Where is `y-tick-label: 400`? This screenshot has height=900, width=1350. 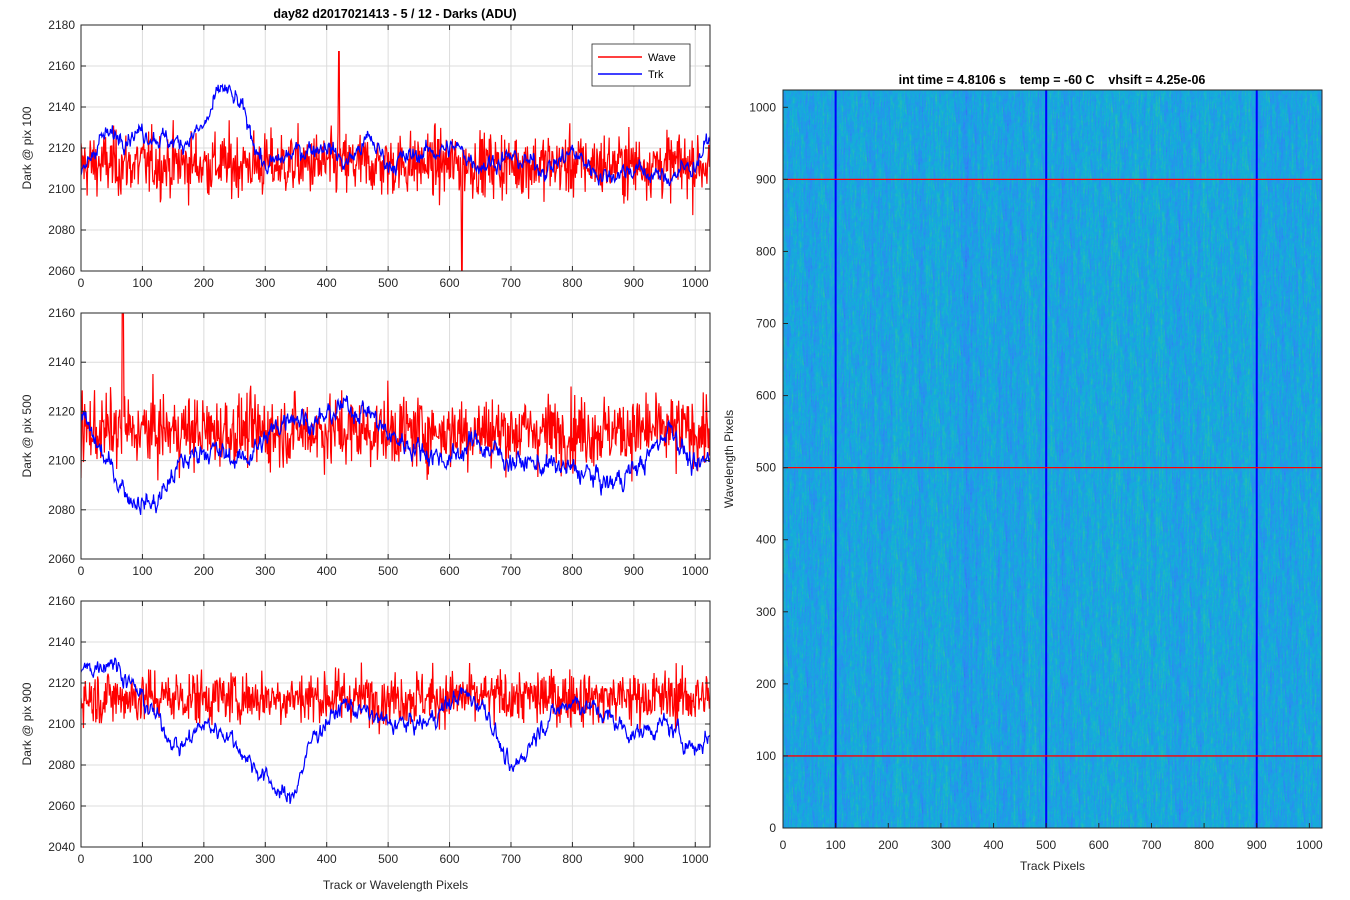
y-tick-label: 400 is located at coordinates (766, 540).